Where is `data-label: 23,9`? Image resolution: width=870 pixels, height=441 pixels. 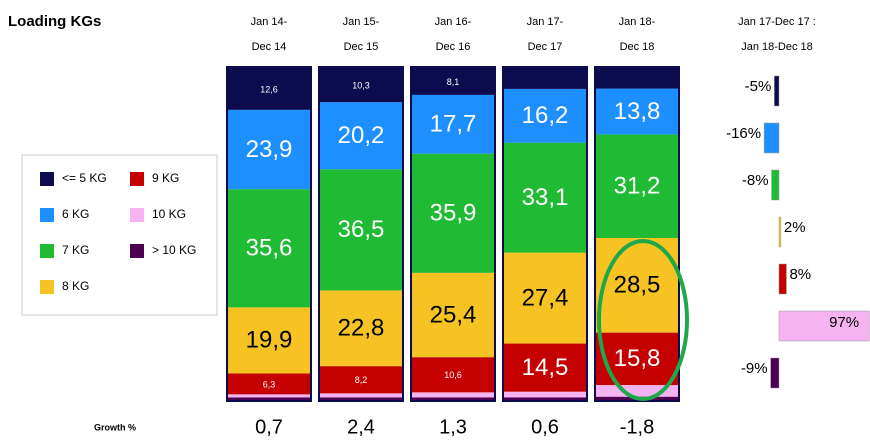
data-label: 23,9 is located at coordinates (269, 149).